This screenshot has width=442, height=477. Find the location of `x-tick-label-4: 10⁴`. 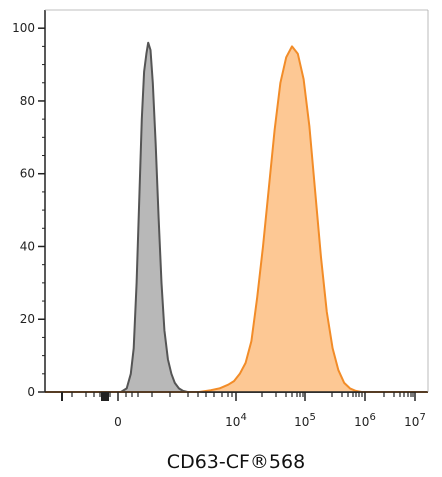

x-tick-label-4: 10⁴ is located at coordinates (236, 420).